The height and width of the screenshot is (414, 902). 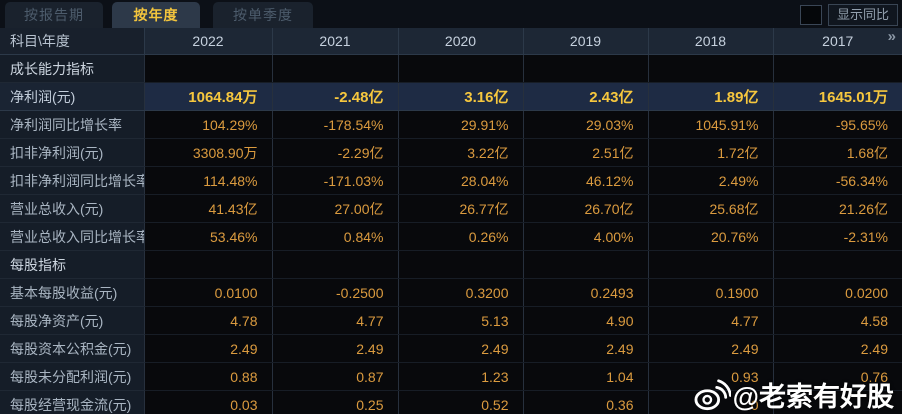 What do you see at coordinates (72, 124) in the screenshot?
I see `row-label: 净利润同比增长率` at bounding box center [72, 124].